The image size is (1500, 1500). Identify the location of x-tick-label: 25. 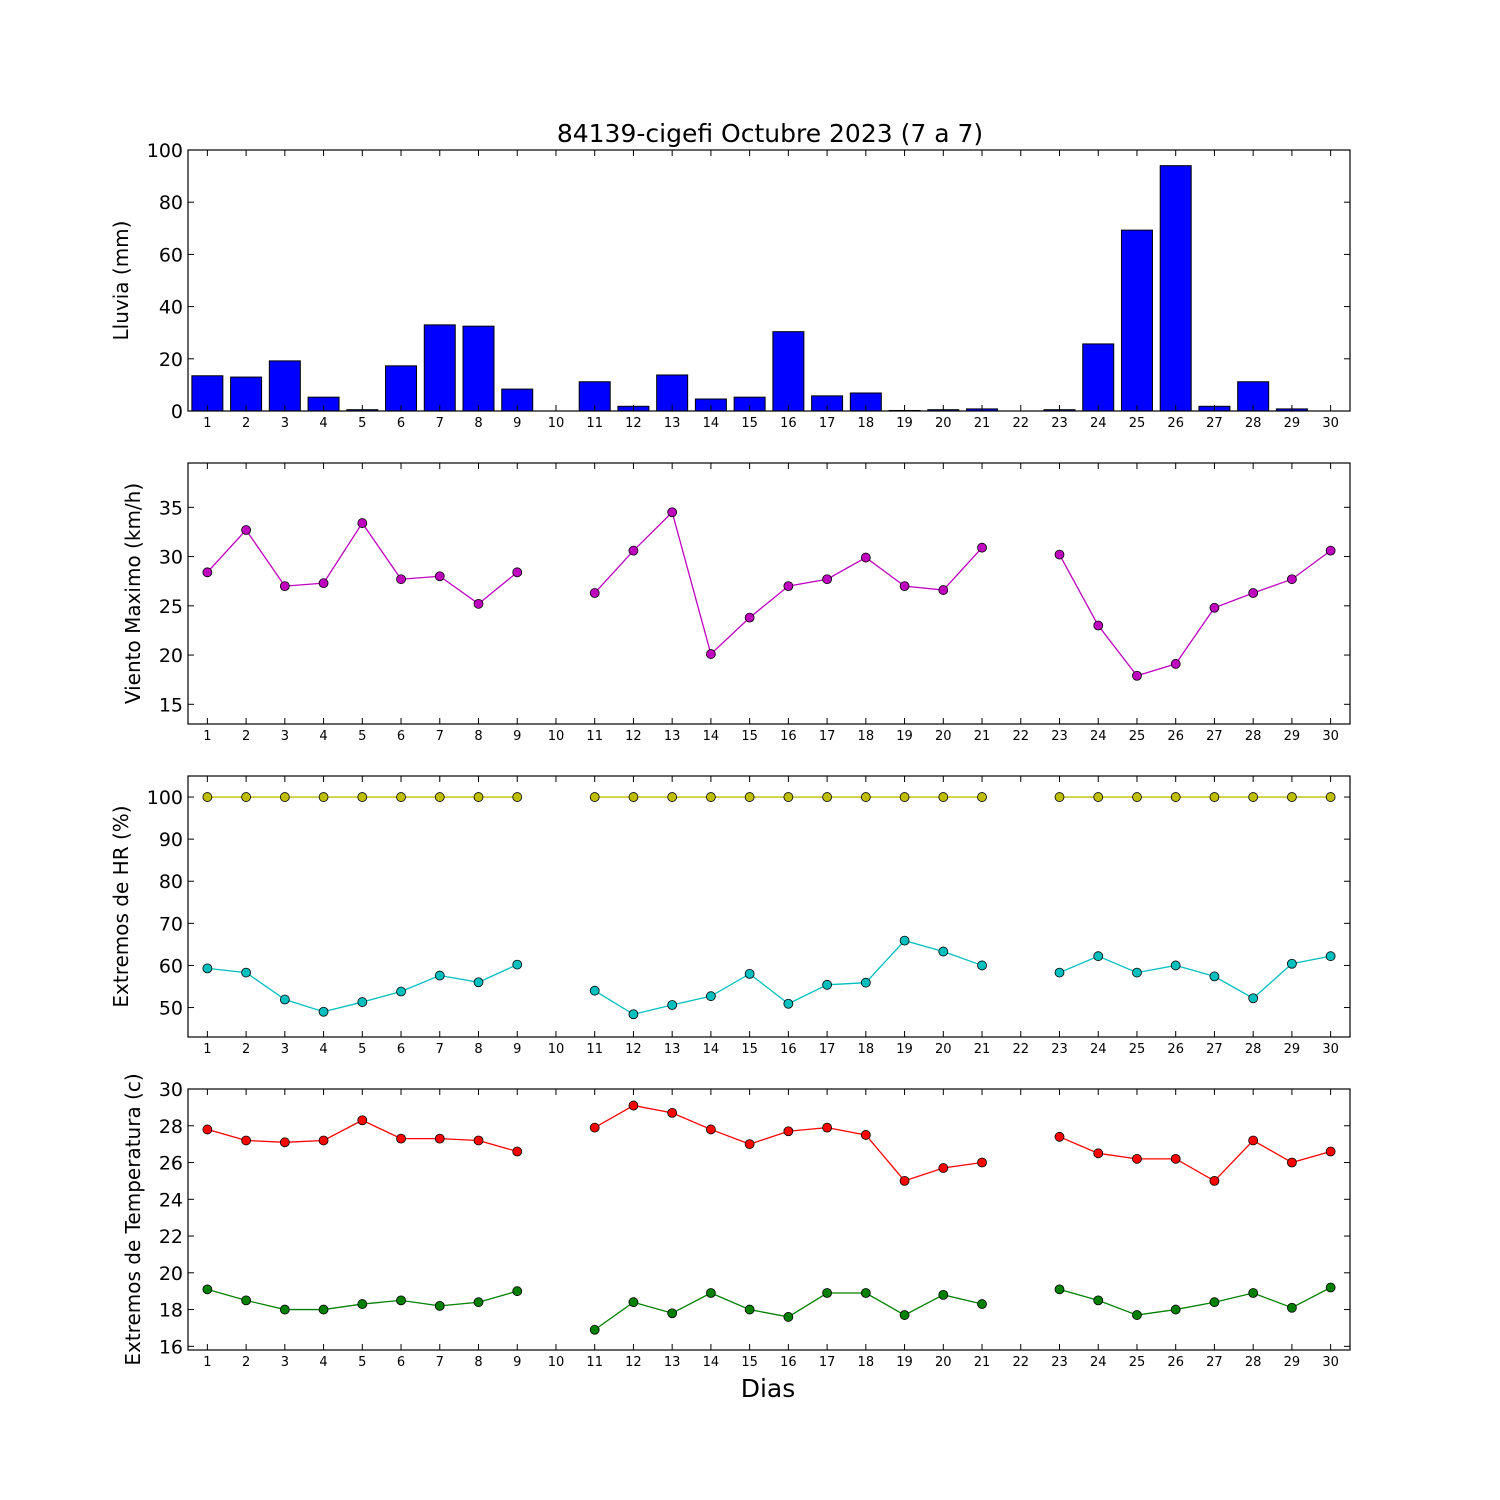
(1137, 1049).